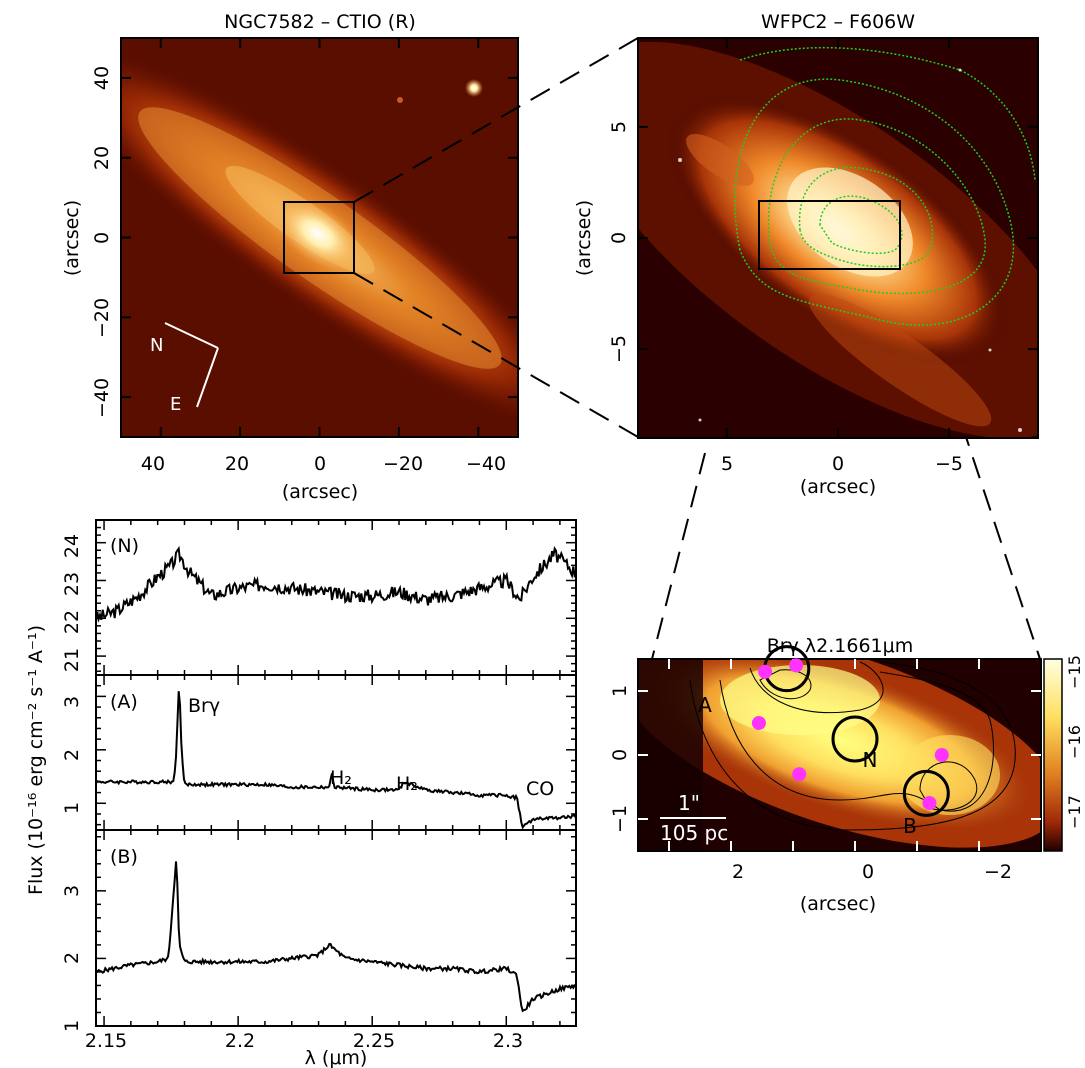  I want to click on brg-label-a: A, so click(705, 705).